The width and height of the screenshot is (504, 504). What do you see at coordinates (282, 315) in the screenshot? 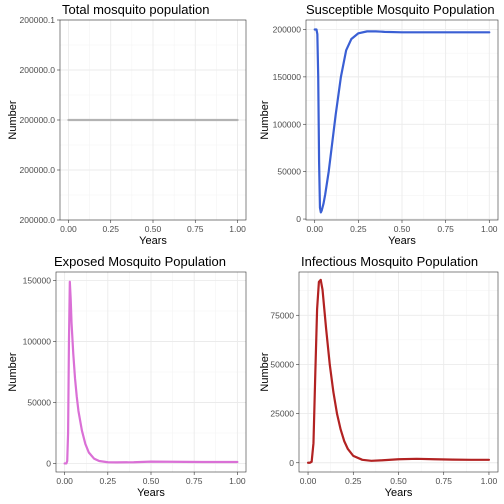
I see `y-tick-label: 75000` at bounding box center [282, 315].